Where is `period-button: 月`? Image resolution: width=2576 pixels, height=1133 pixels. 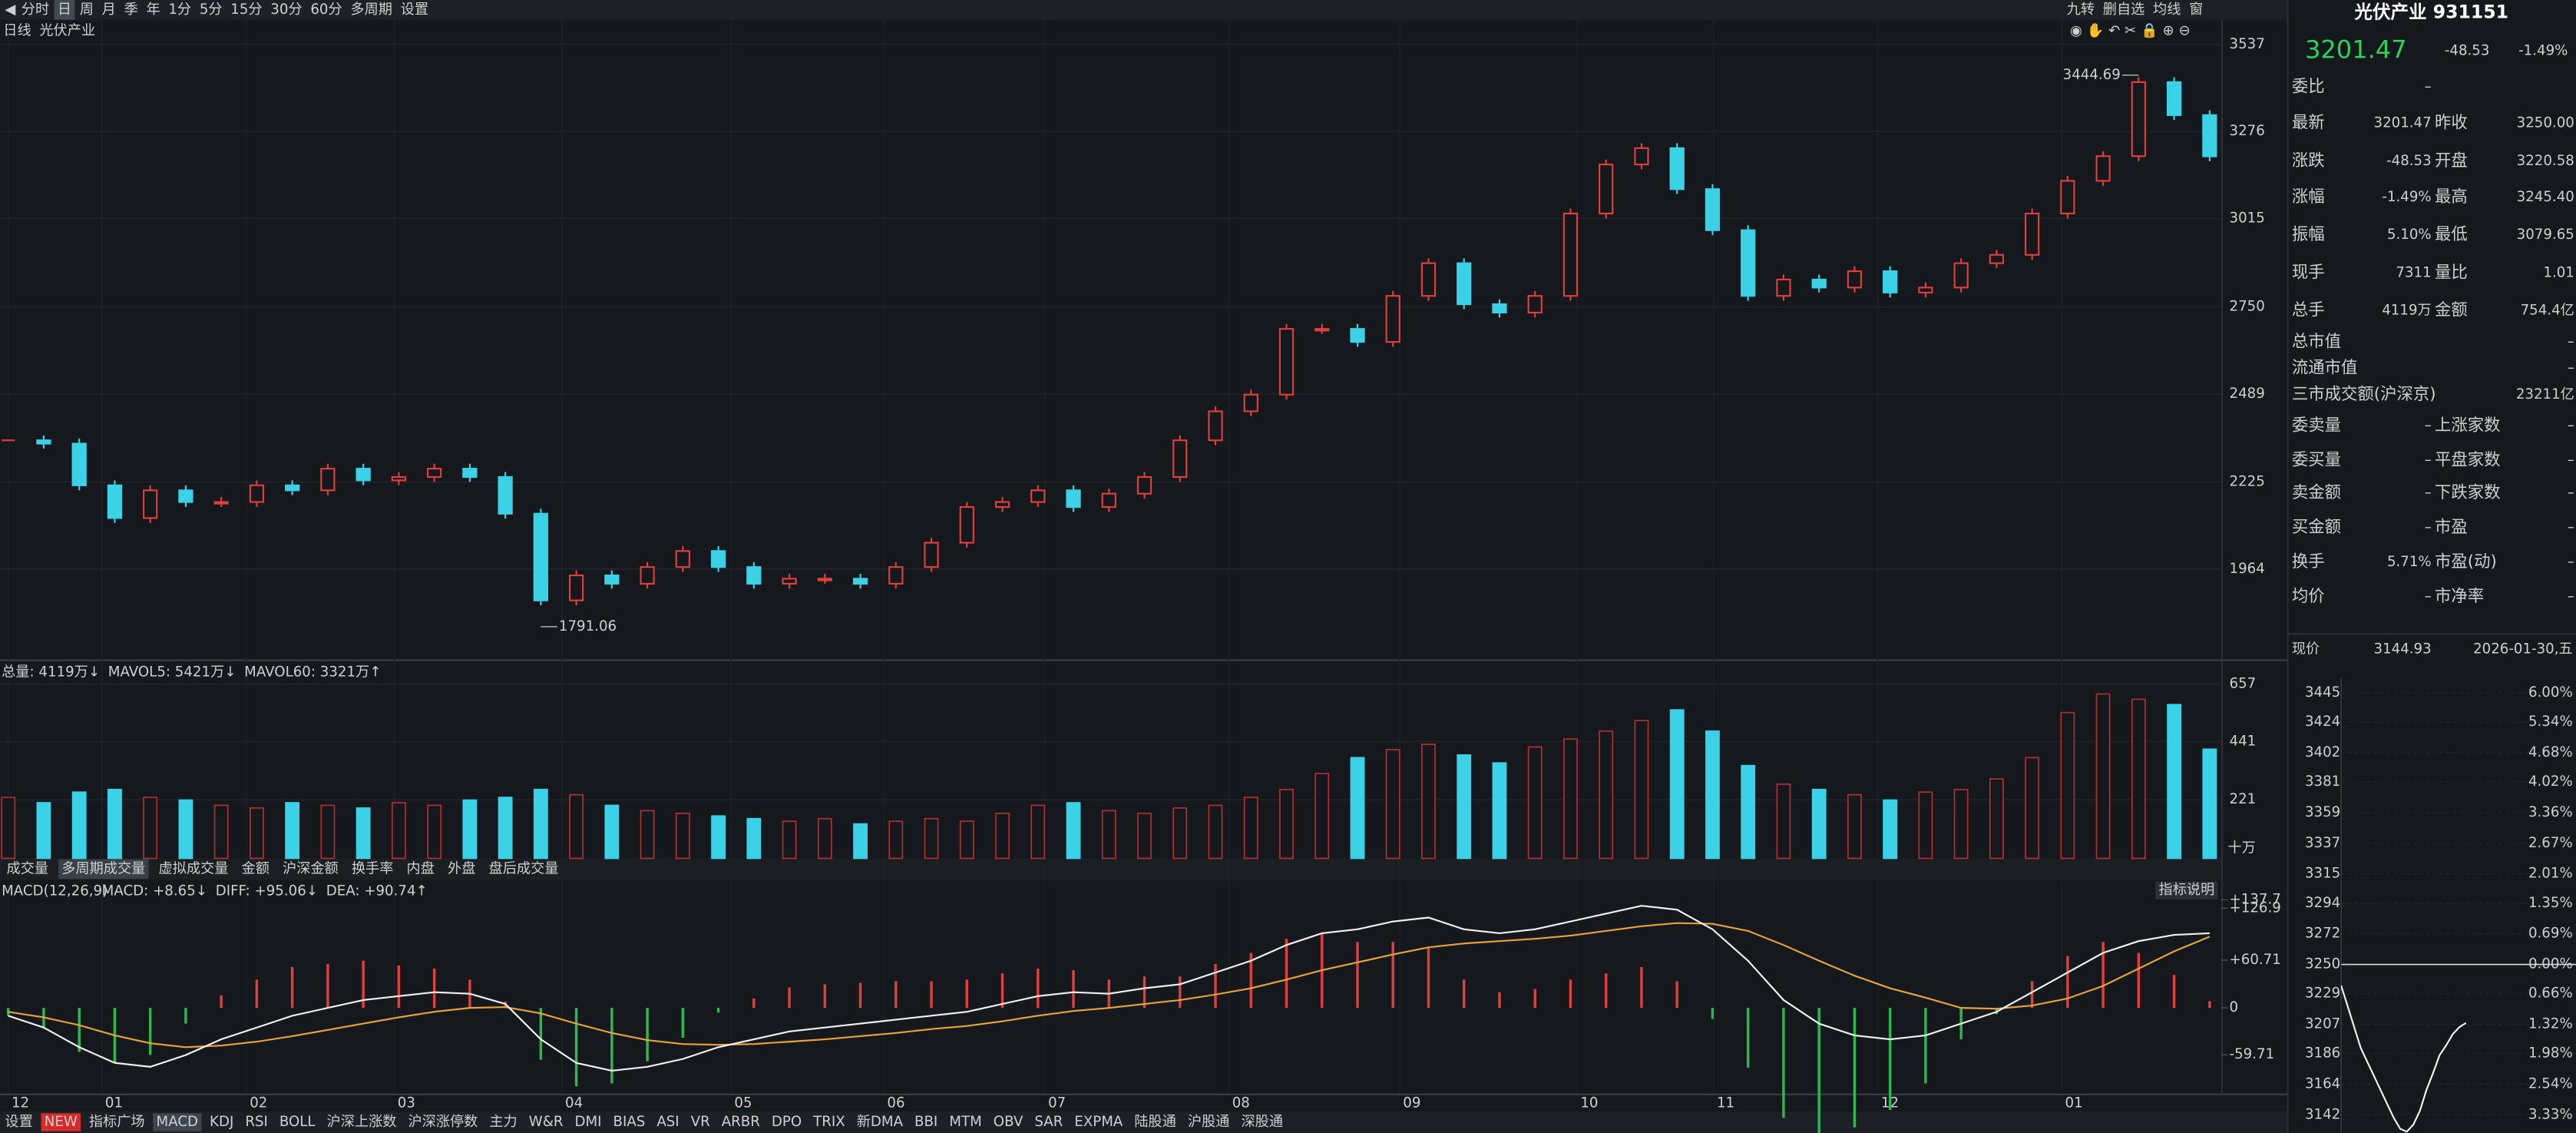
period-button: 月 is located at coordinates (109, 10).